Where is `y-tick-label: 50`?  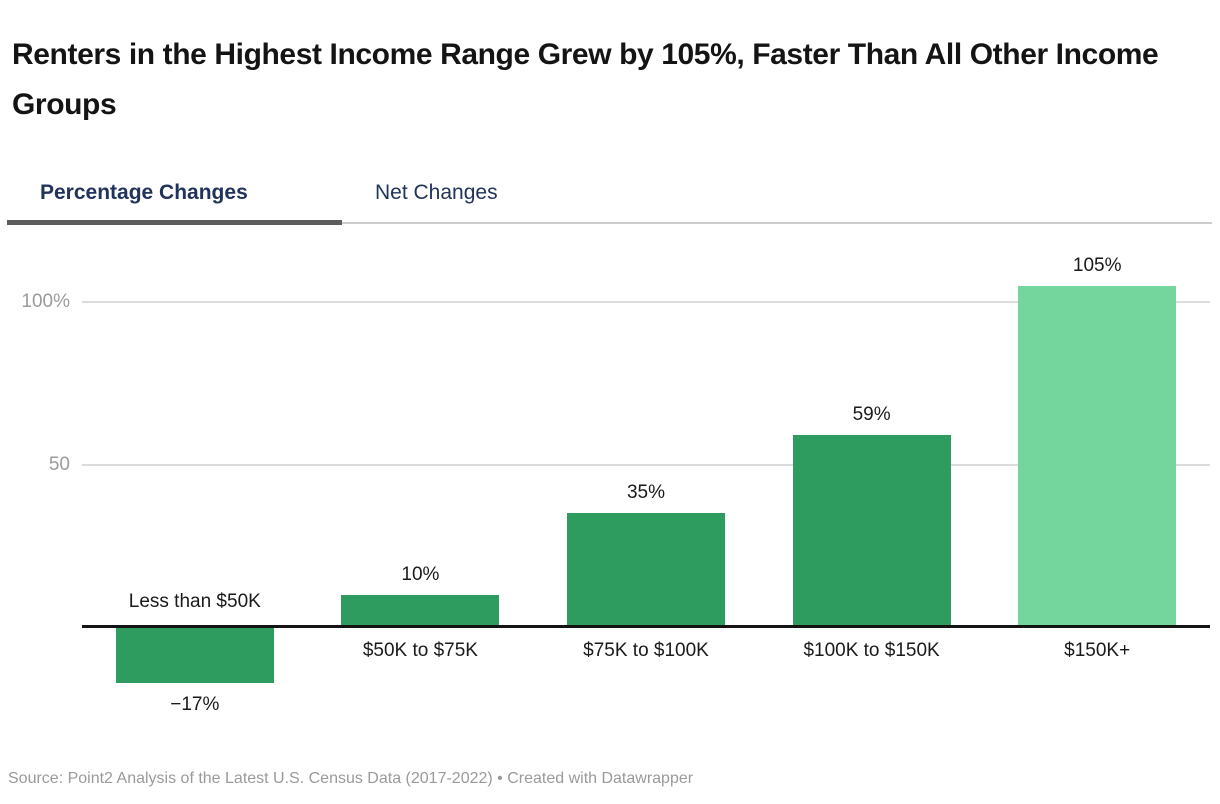 y-tick-label: 50 is located at coordinates (59, 464).